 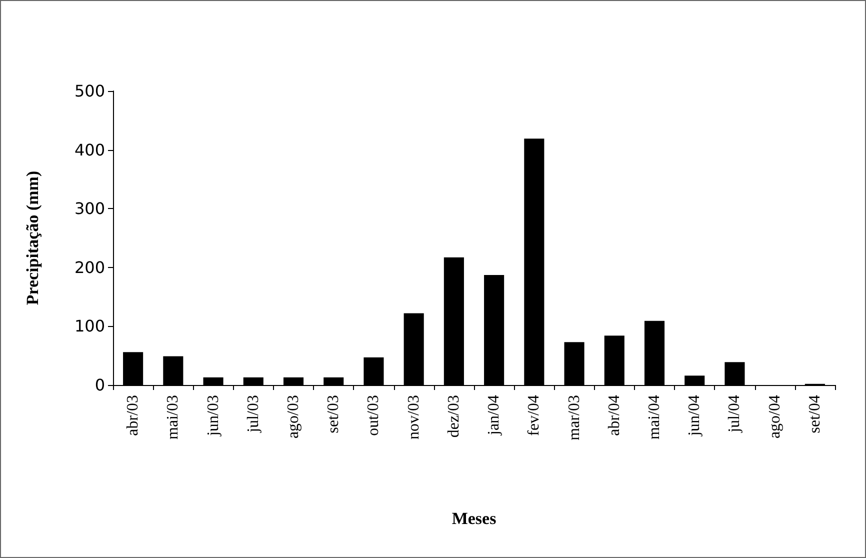 I want to click on x-tick-label: set/03, so click(x=333, y=414).